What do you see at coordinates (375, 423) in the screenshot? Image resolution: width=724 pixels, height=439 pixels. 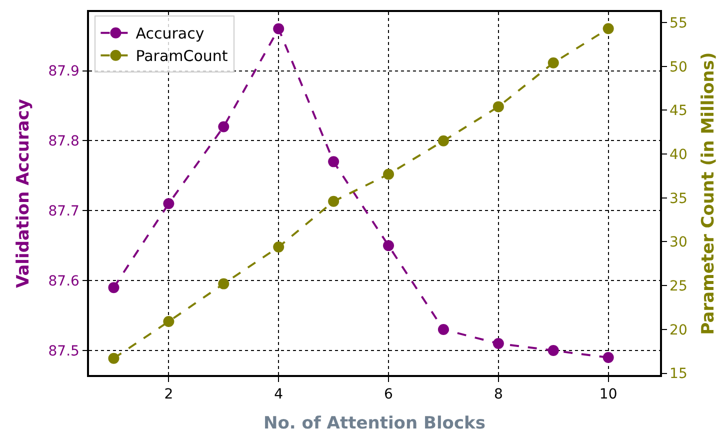 I see `x-axis-title: No. of Attention Blocks` at bounding box center [375, 423].